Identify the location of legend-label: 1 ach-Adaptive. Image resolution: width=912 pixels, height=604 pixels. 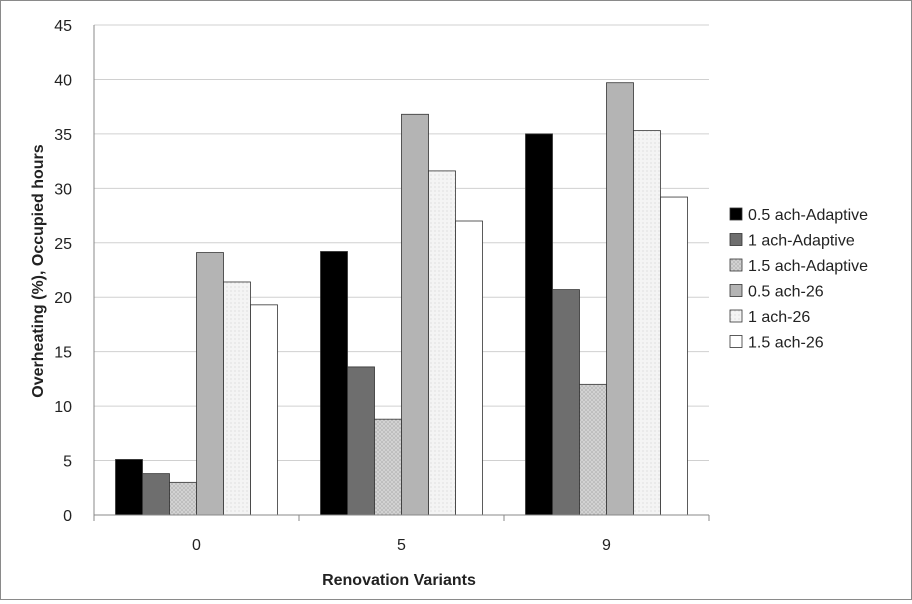
(801, 241).